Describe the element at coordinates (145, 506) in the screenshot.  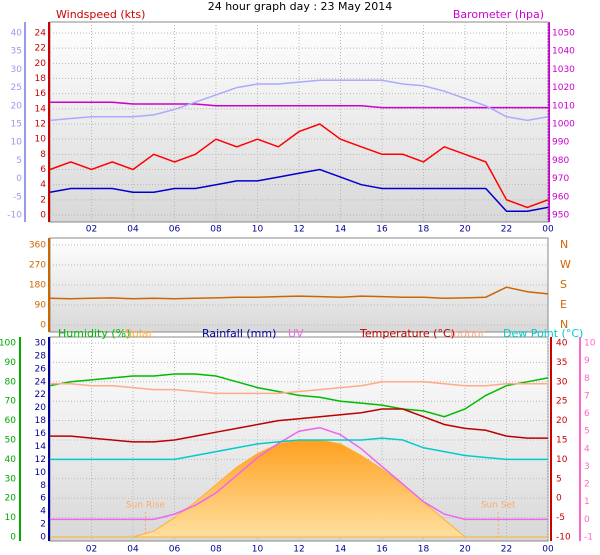
I see `annotation: Sun Rise` at that location.